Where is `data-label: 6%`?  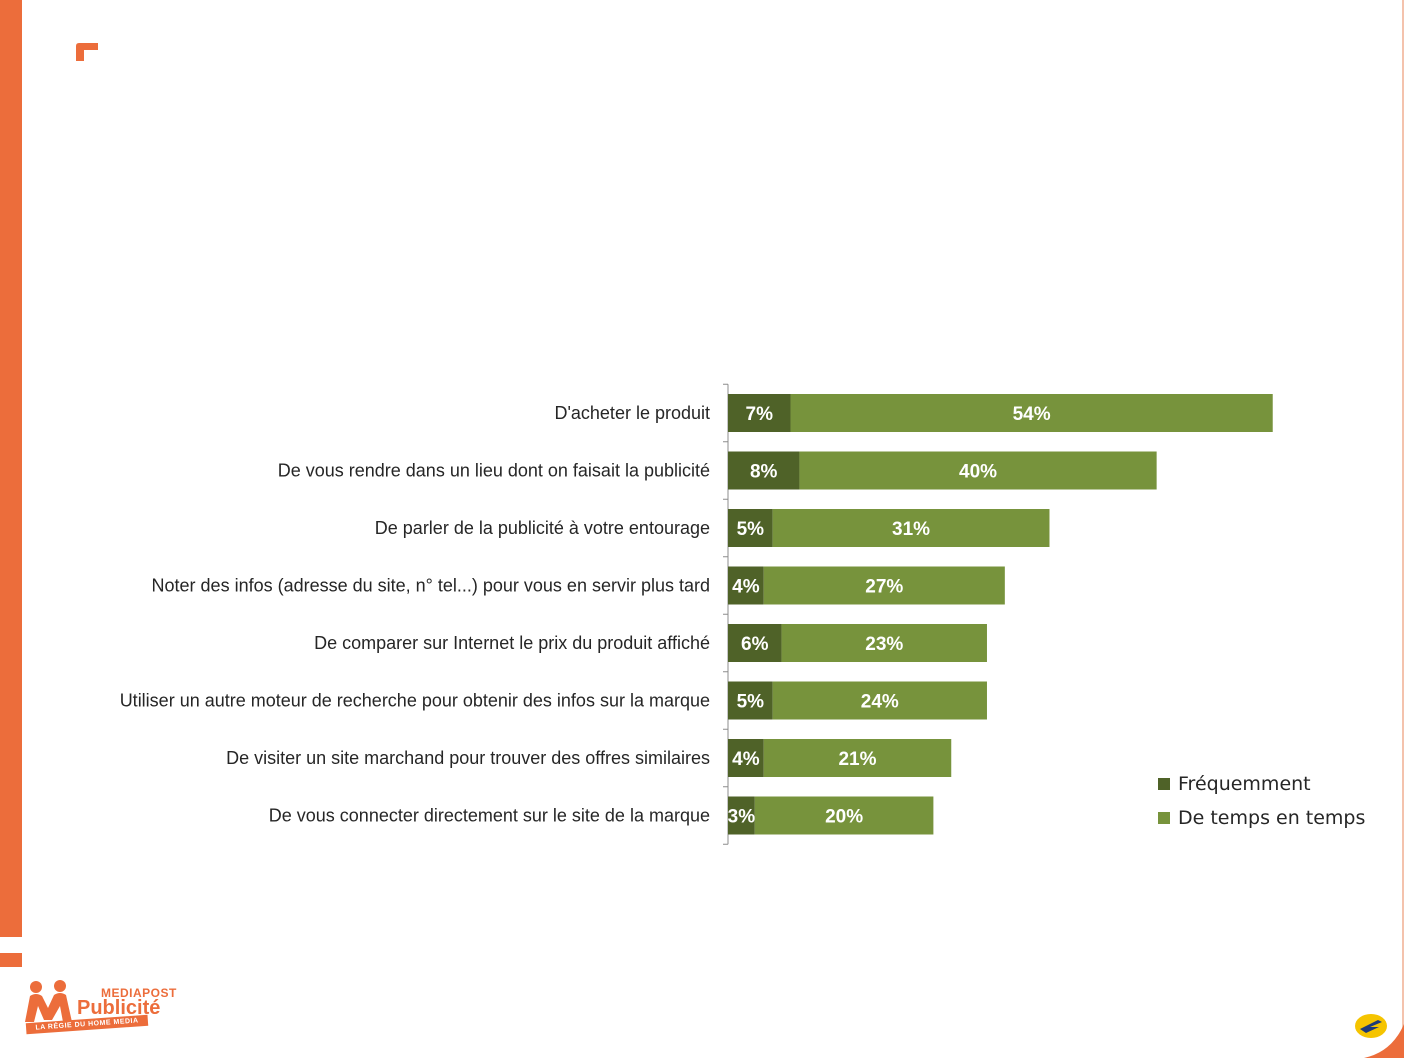
data-label: 6% is located at coordinates (755, 644).